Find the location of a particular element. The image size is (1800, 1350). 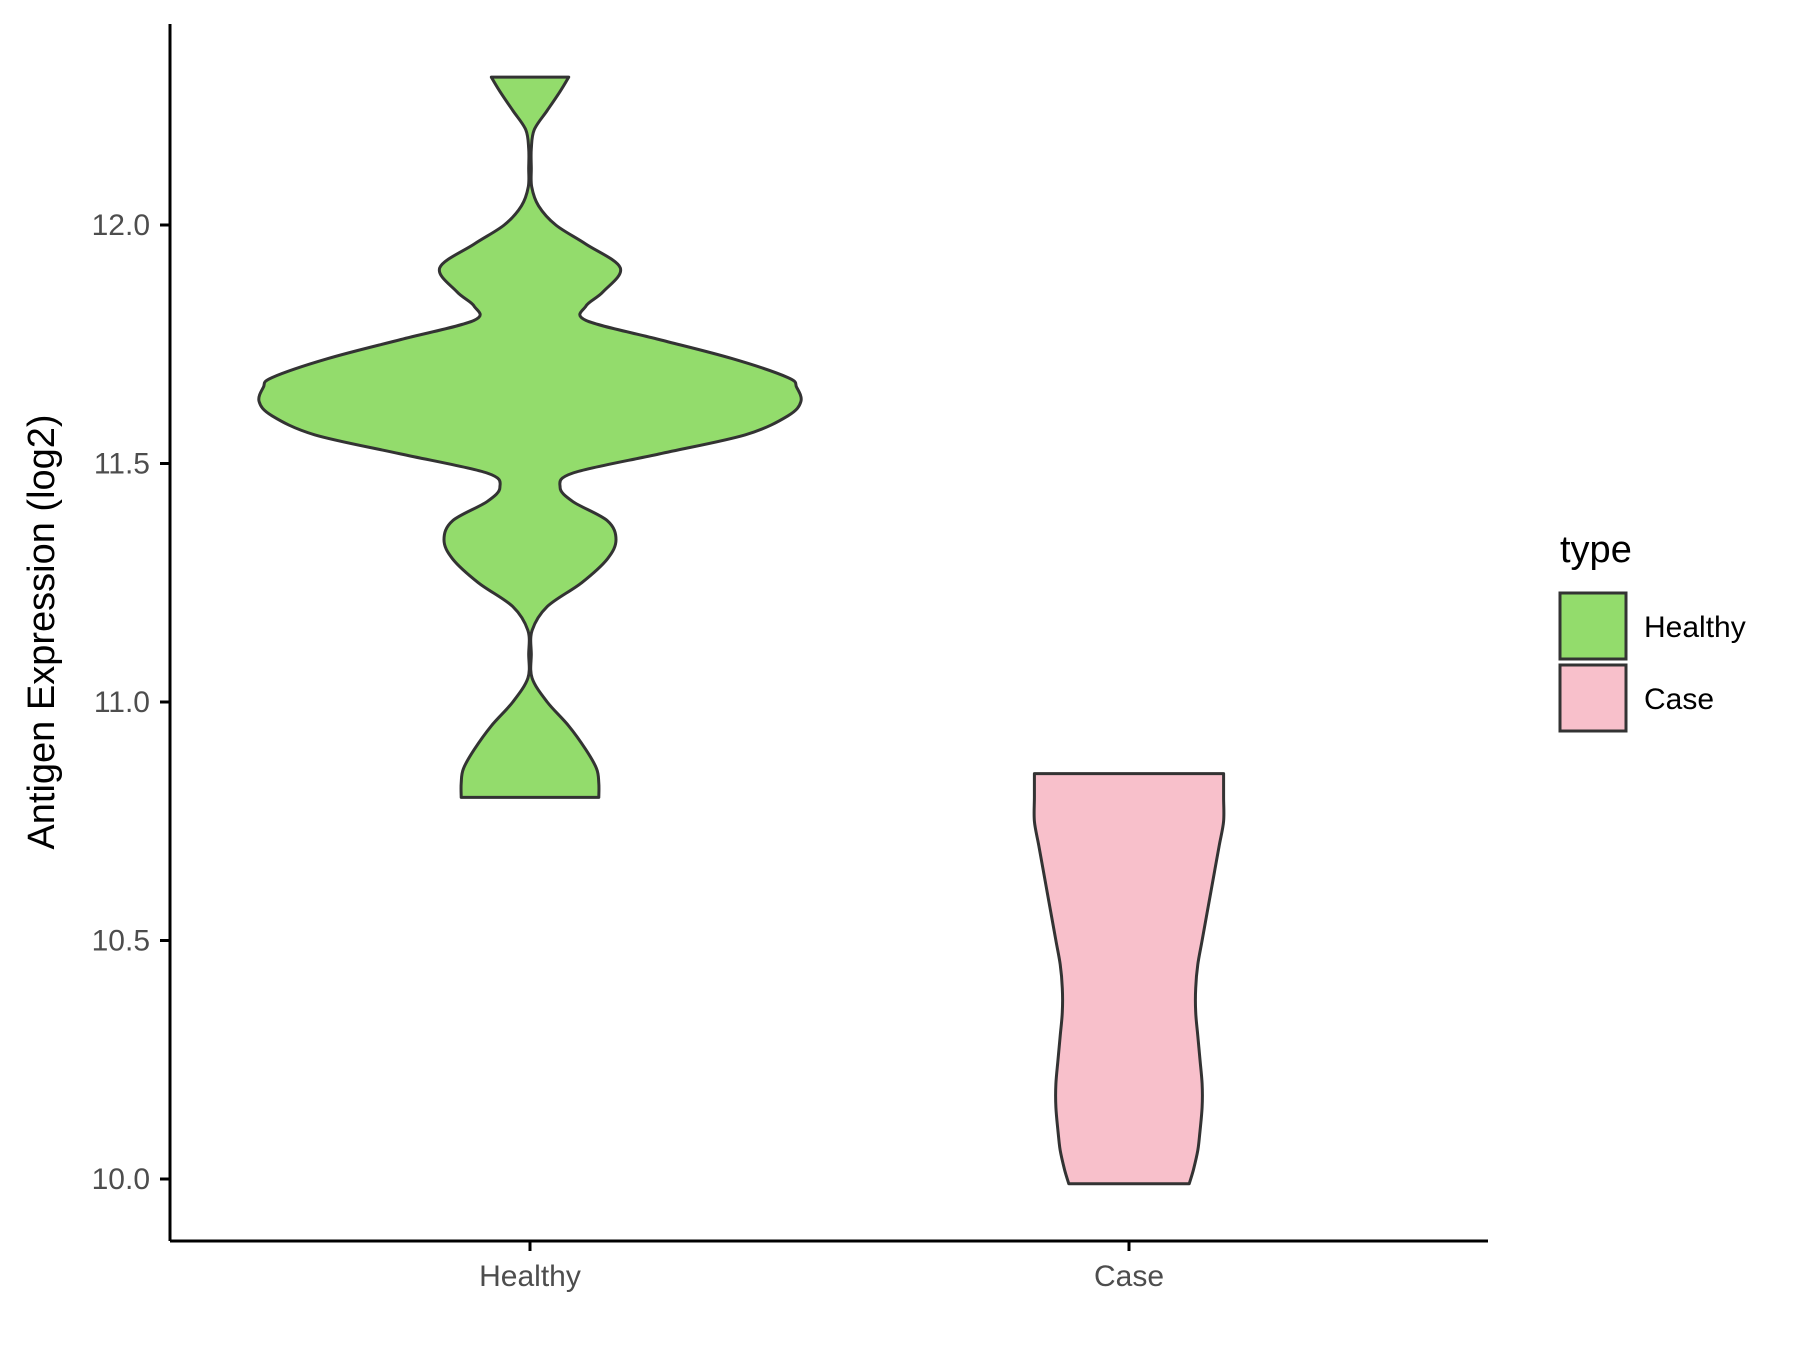

x-tick-label: Case is located at coordinates (1129, 1276).